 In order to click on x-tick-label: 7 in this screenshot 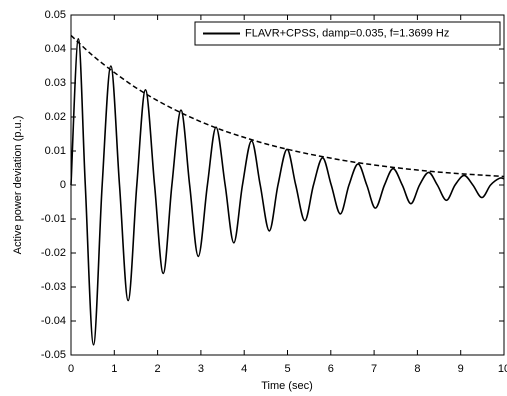, I will do `click(374, 369)`.